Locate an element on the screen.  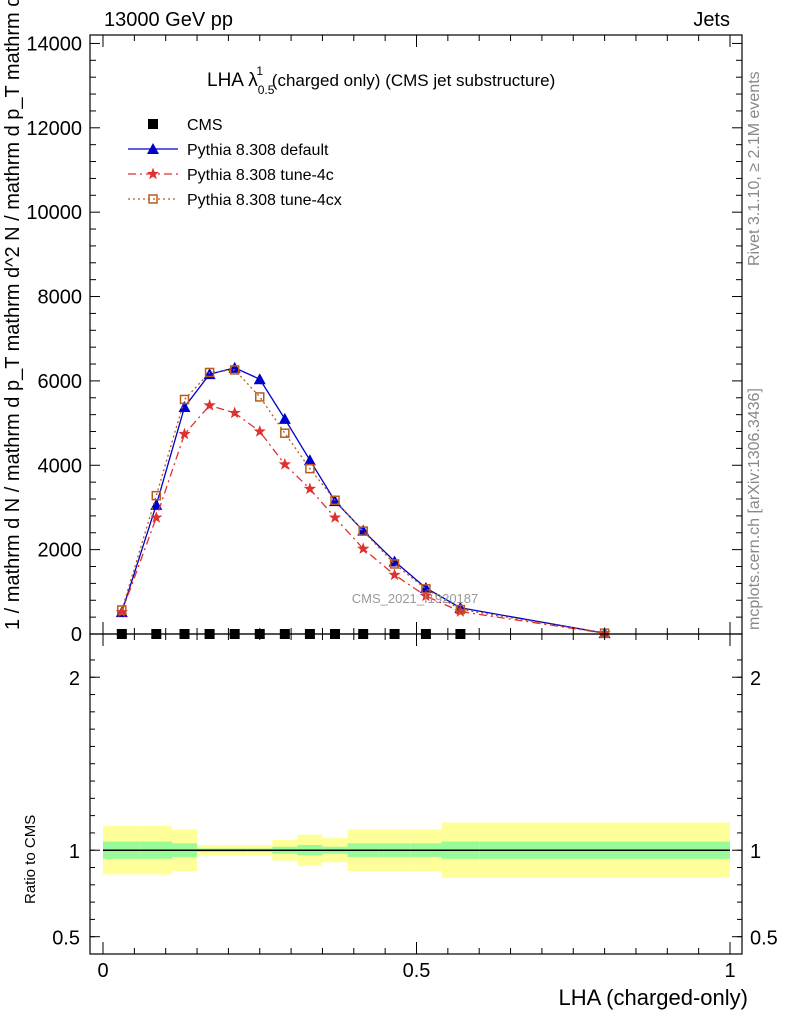
ratio-y-tick-label-right: 1 is located at coordinates (755, 852).